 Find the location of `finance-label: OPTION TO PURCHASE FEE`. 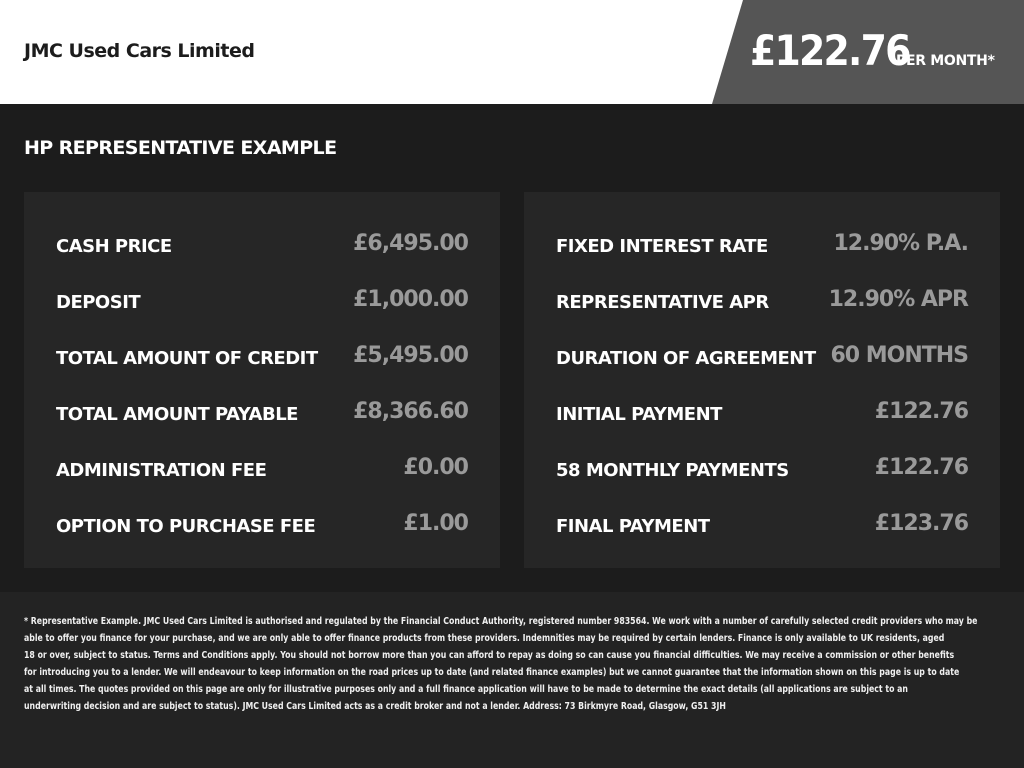

finance-label: OPTION TO PURCHASE FEE is located at coordinates (186, 526).